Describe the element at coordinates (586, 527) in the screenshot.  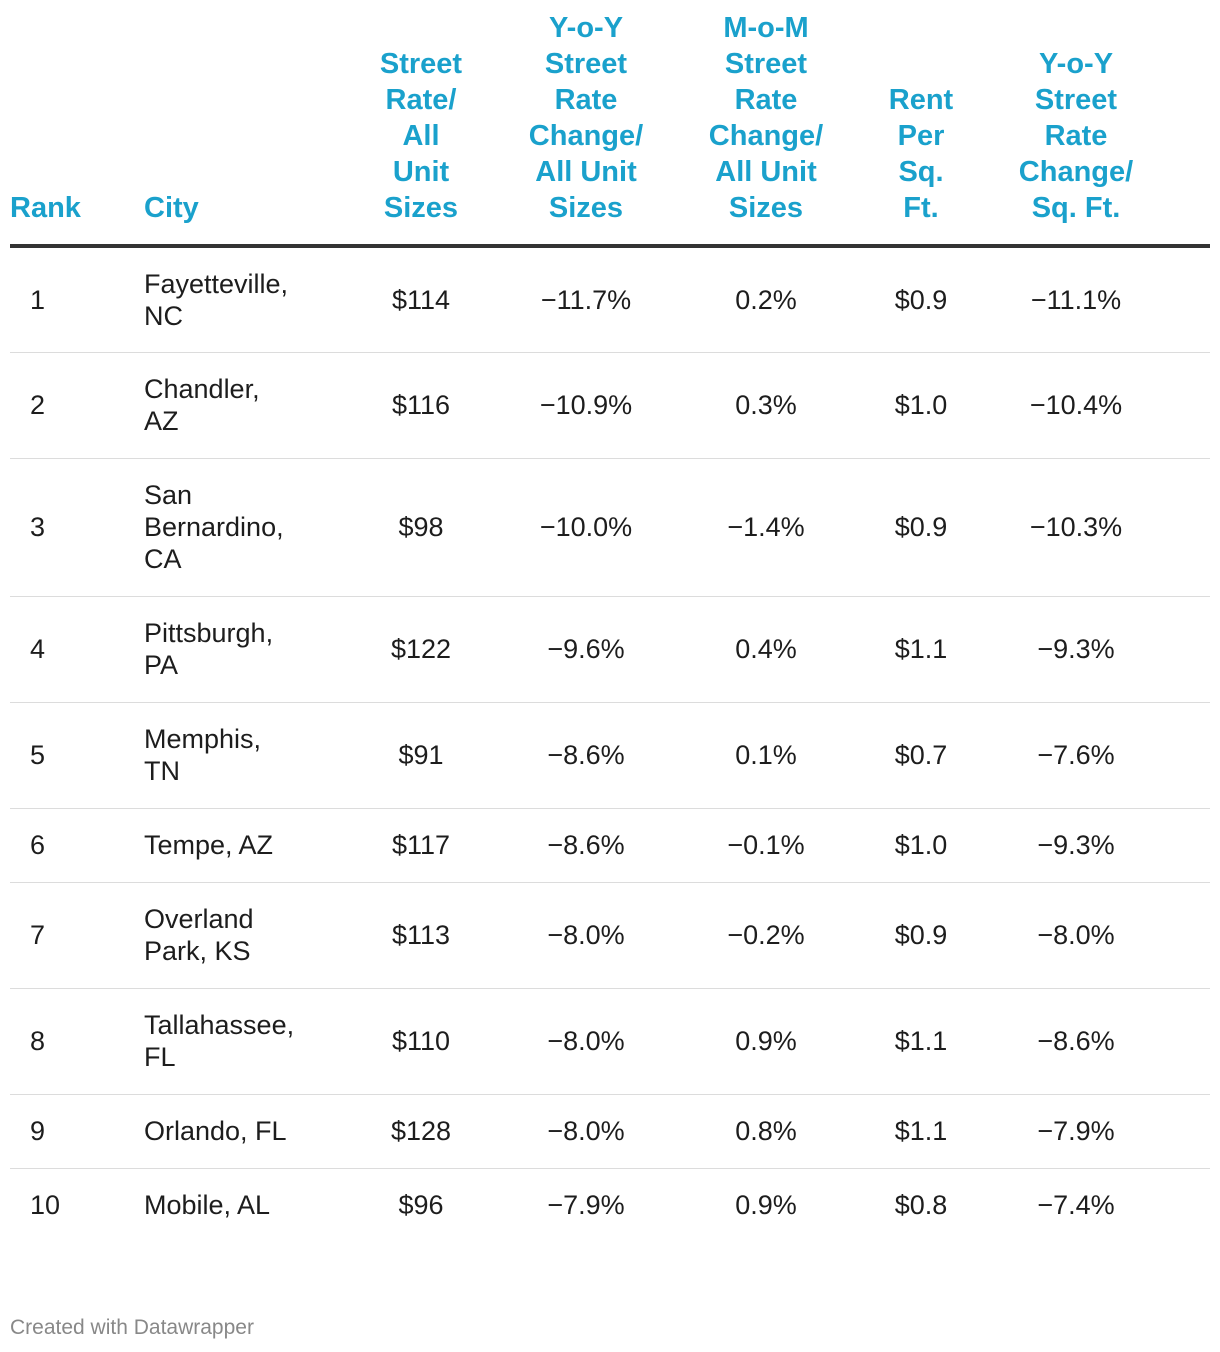
I see `cell-yoy: −10.0%` at that location.